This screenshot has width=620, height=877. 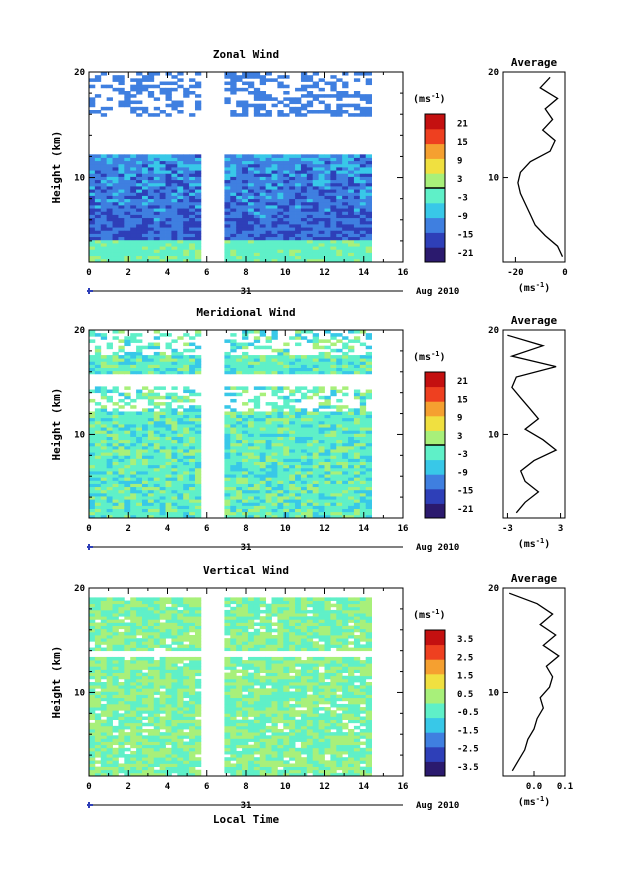 I want to click on x-tick-label: 14, so click(x=363, y=529).